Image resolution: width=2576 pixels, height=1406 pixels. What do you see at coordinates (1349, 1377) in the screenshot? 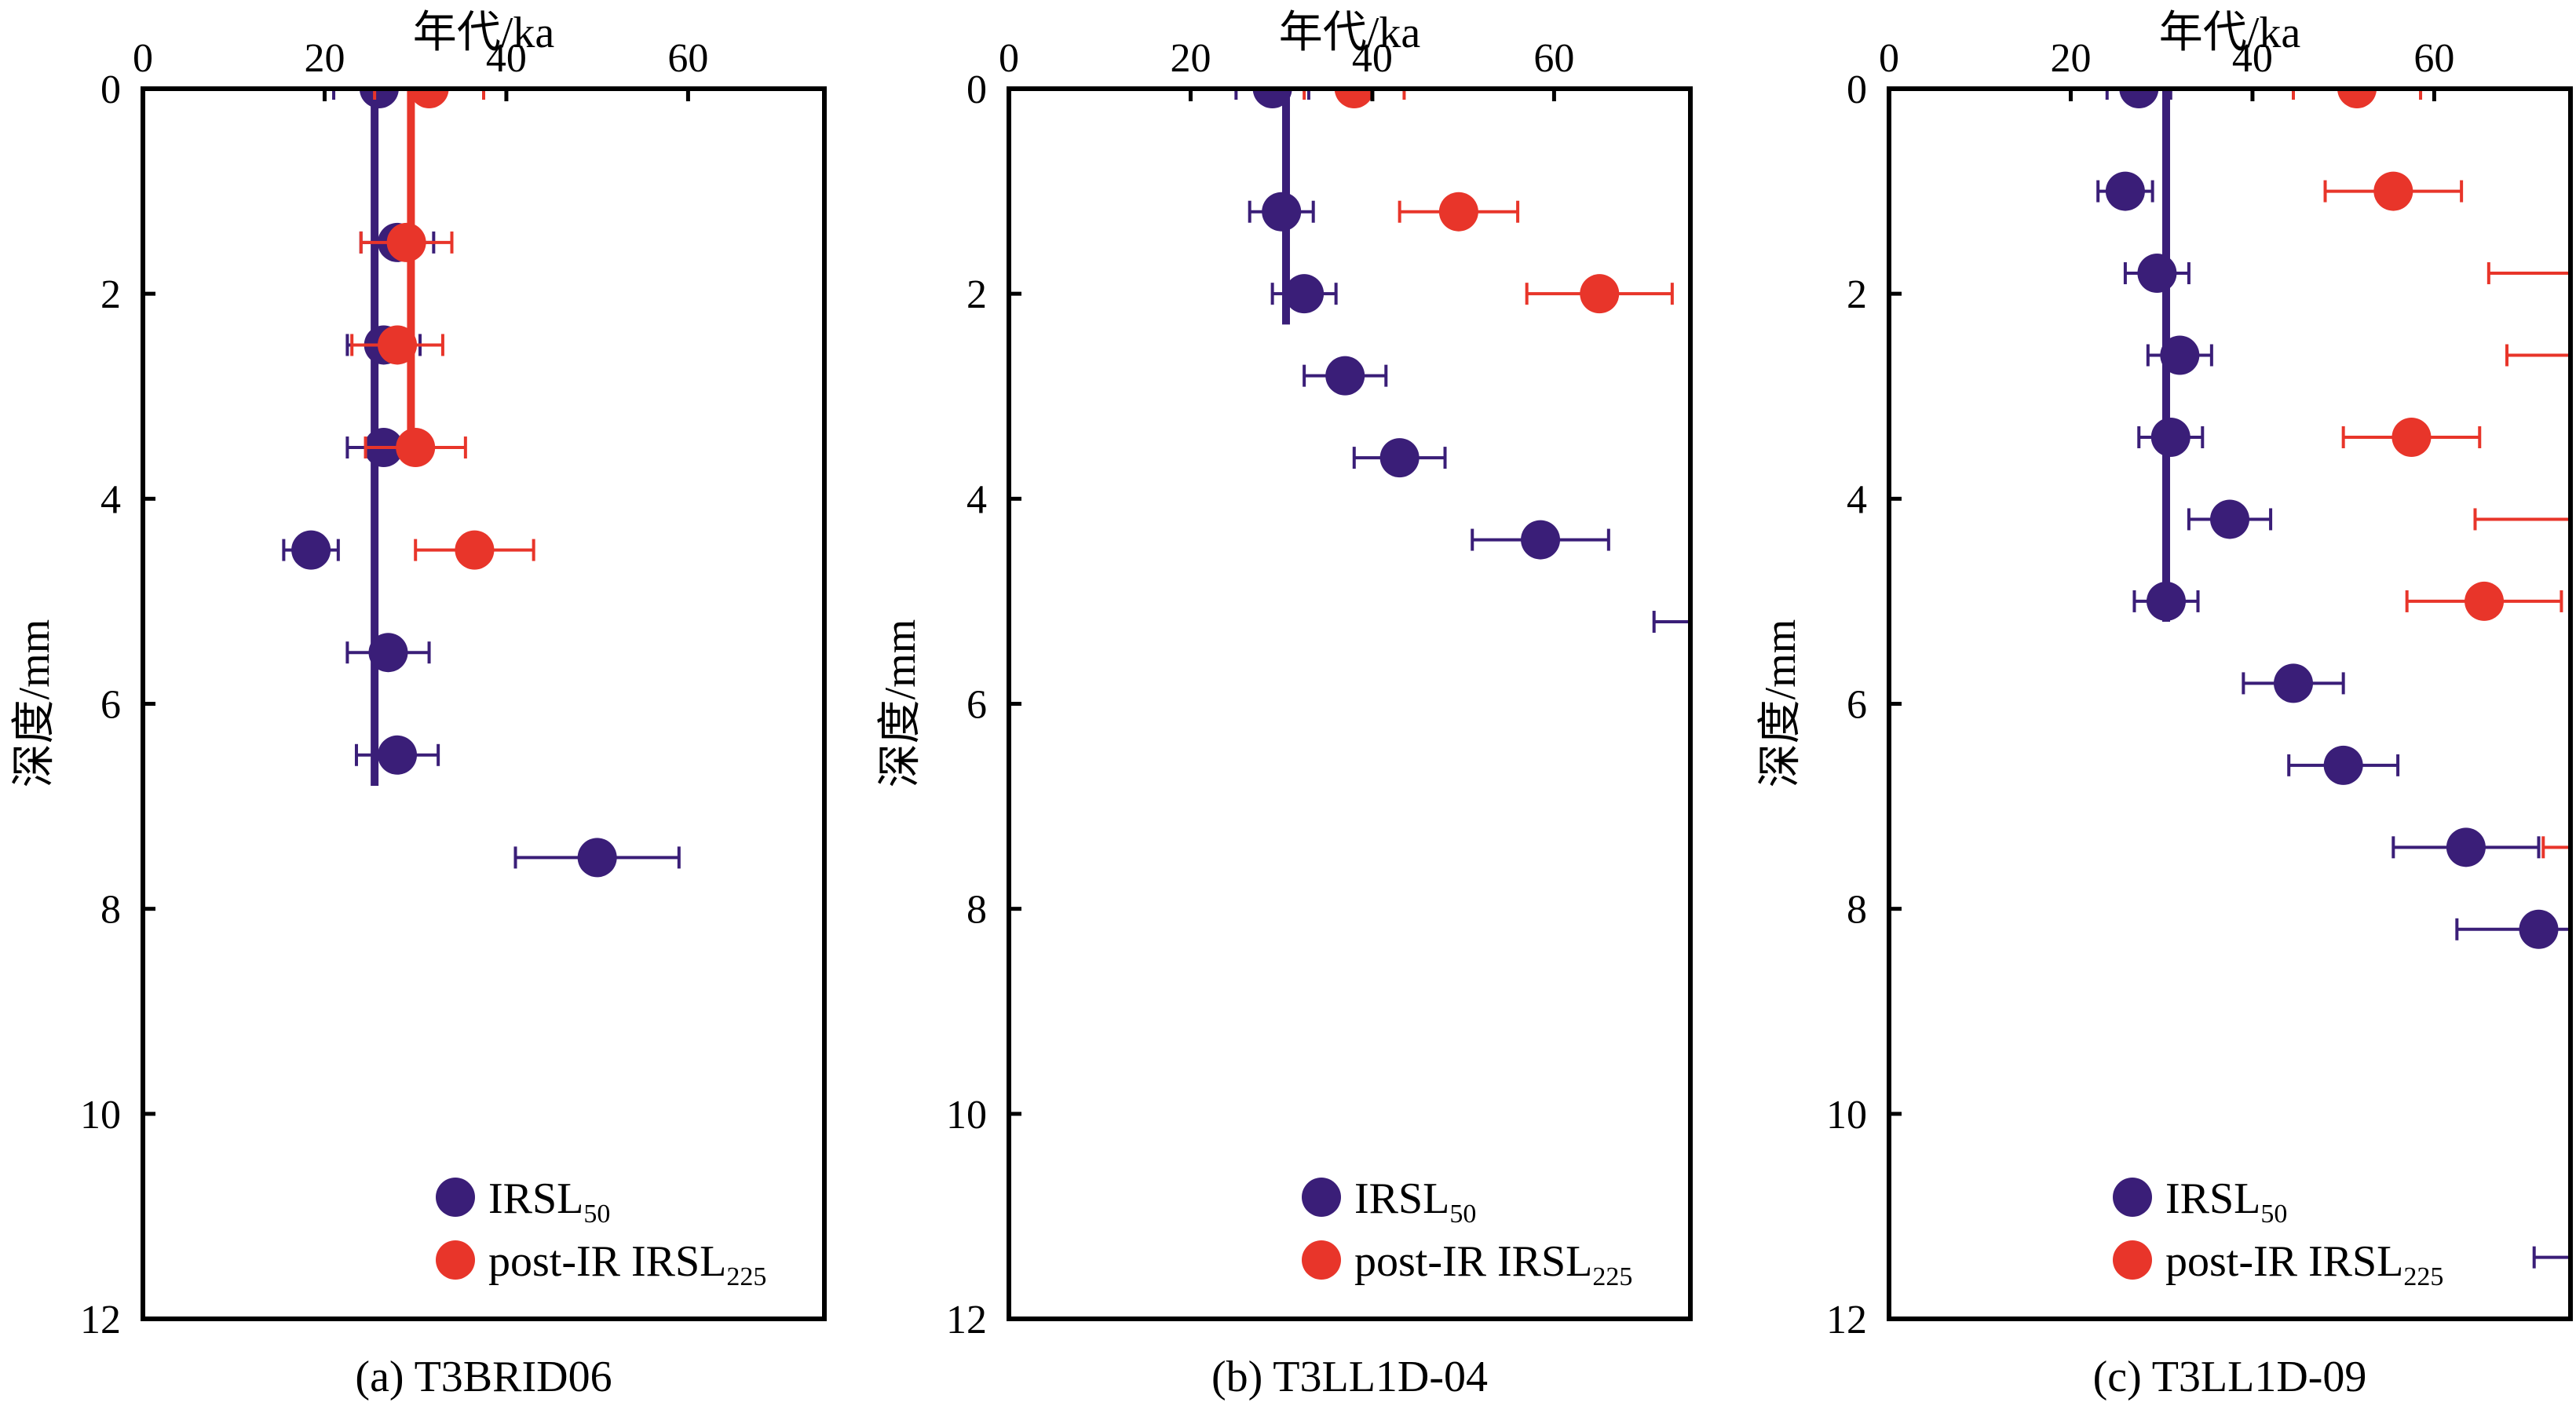
I see `panel-caption: (b) T3LL1D-04` at bounding box center [1349, 1377].